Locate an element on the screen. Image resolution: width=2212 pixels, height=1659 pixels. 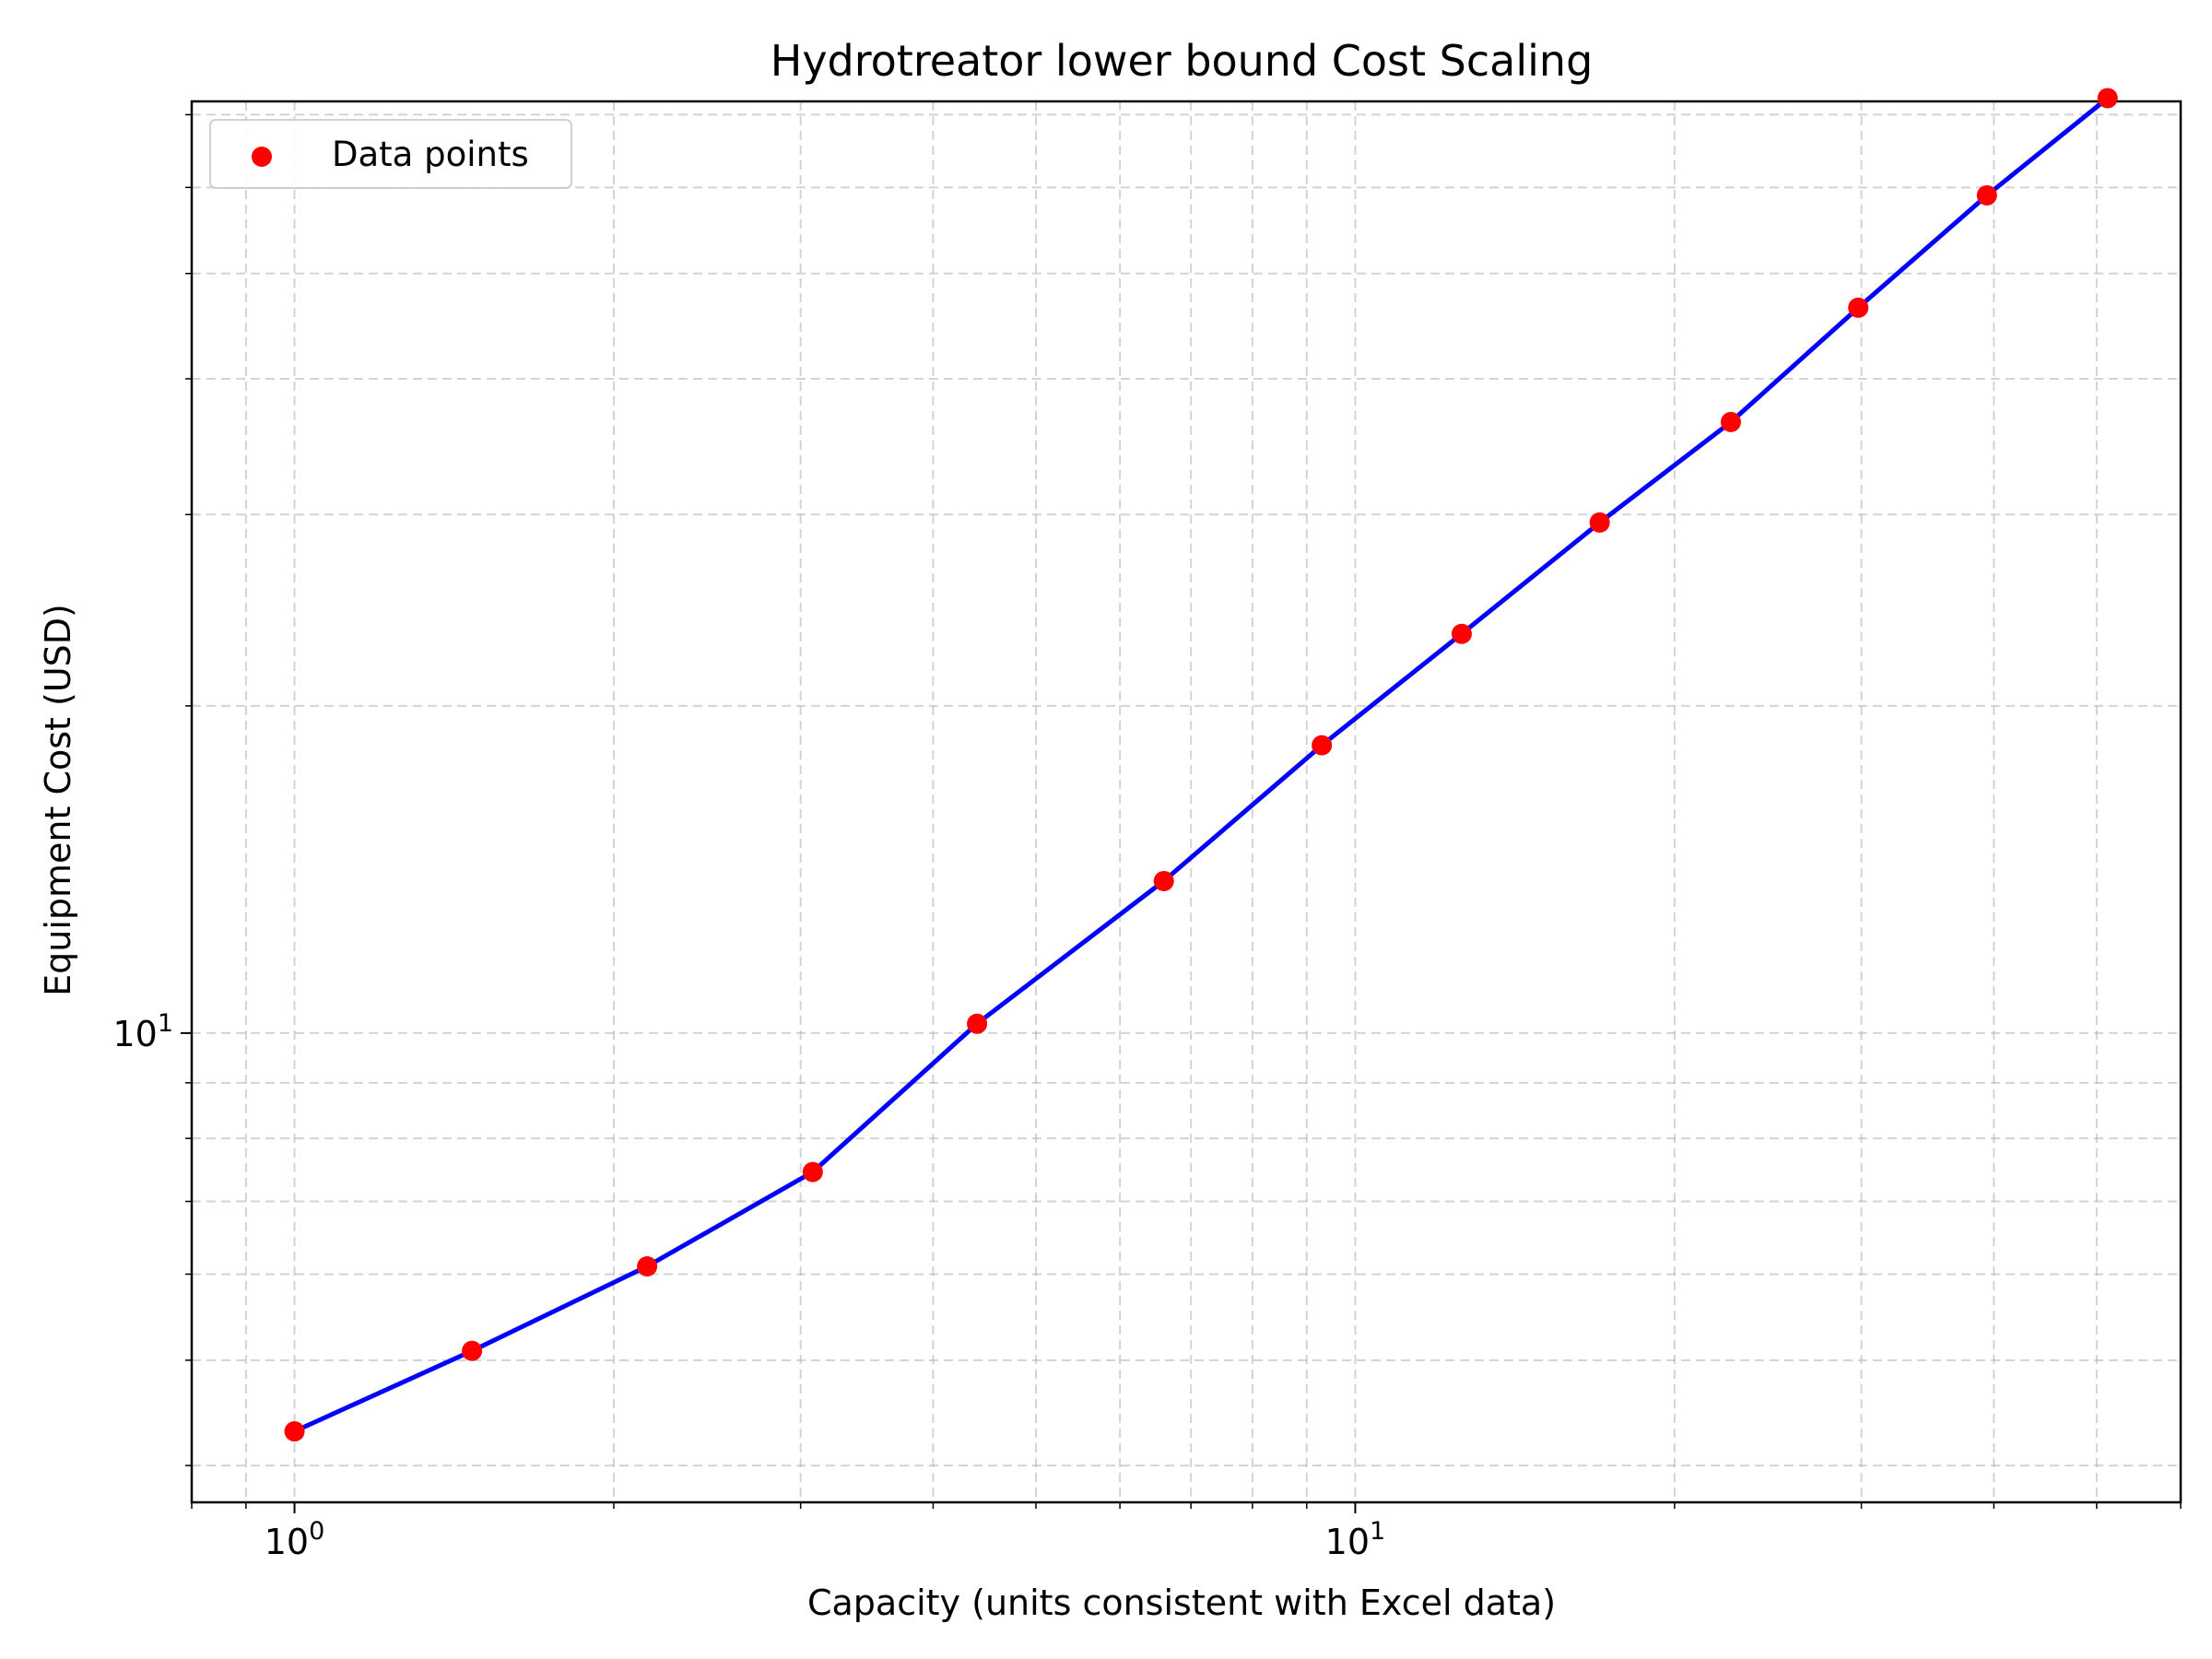
legend-box is located at coordinates (390, 154).